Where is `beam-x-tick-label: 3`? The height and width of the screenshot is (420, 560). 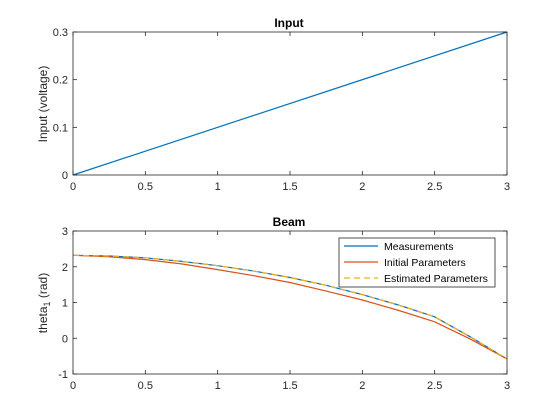
beam-x-tick-label: 3 is located at coordinates (507, 386).